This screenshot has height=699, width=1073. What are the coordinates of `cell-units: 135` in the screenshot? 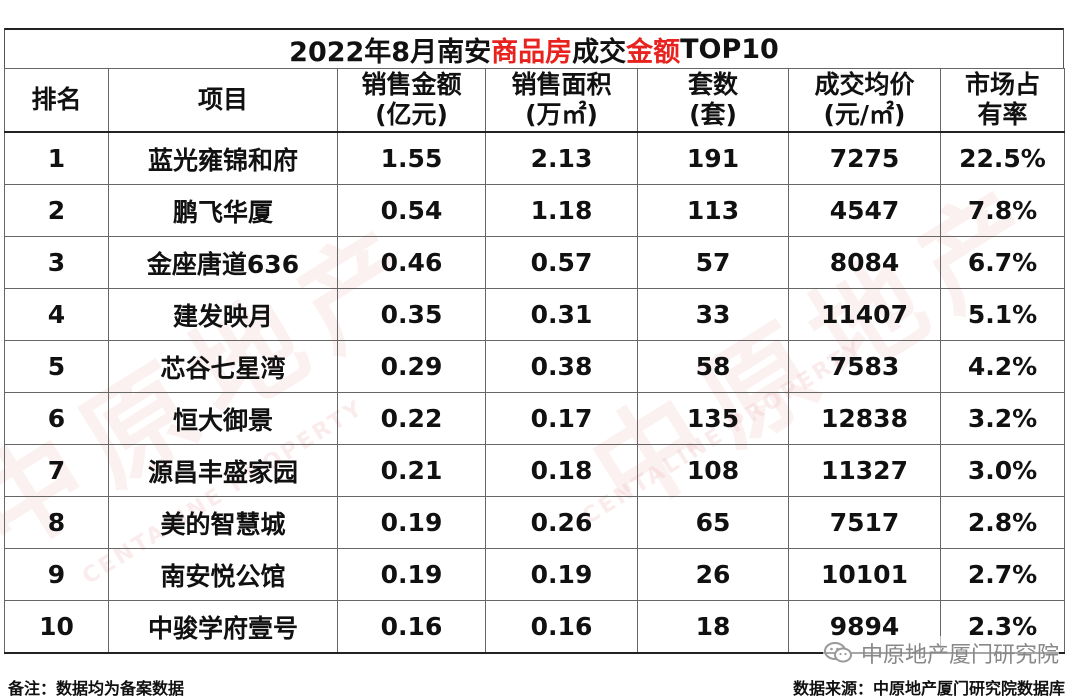 It's located at (713, 418).